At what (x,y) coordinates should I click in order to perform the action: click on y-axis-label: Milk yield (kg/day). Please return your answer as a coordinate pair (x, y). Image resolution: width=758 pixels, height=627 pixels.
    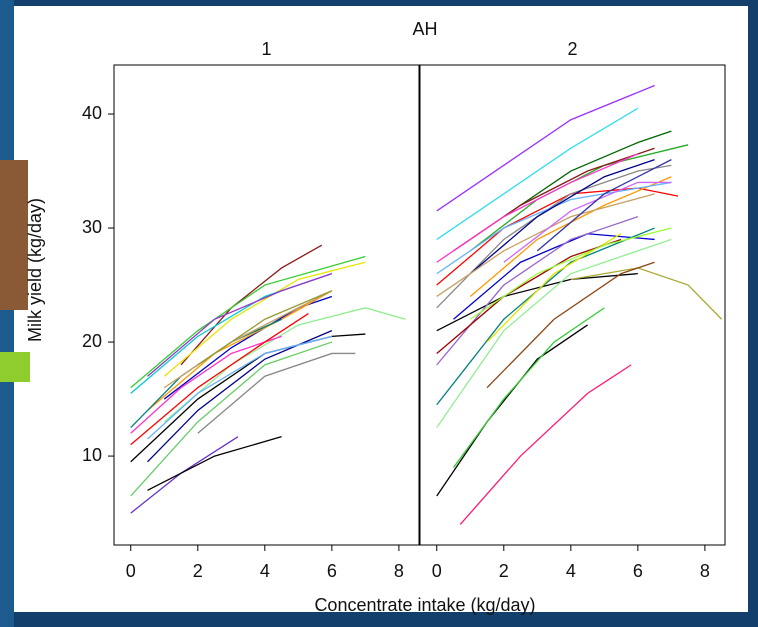
    Looking at the image, I should click on (35, 270).